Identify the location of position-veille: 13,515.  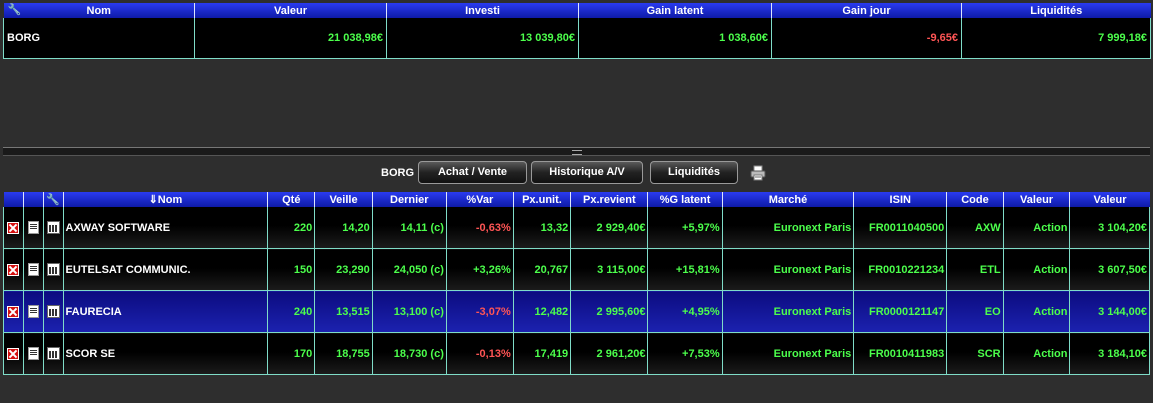
(343, 311).